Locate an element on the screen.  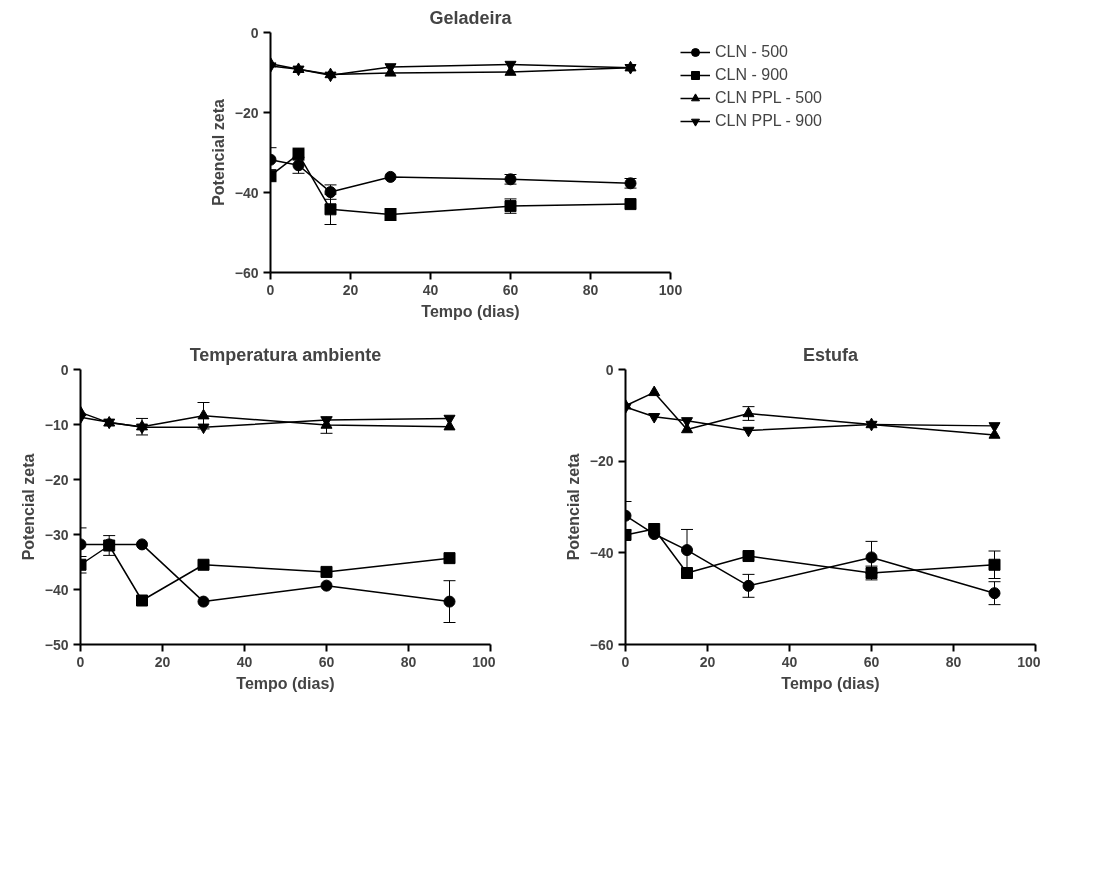
y-tick-label: −10 is located at coordinates (56, 424).